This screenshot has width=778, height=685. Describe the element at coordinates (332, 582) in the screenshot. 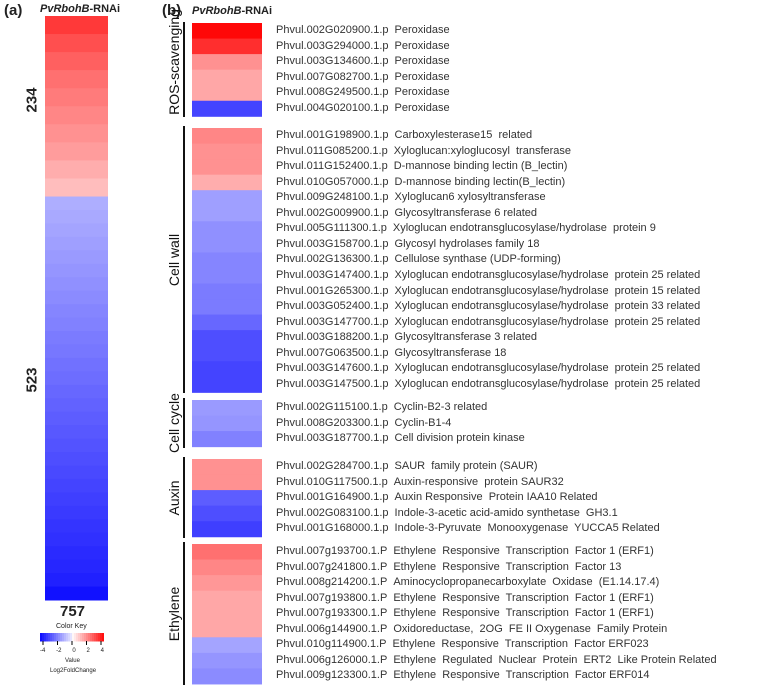

I see `gene-id: Phvul.008g214200.1.P` at that location.